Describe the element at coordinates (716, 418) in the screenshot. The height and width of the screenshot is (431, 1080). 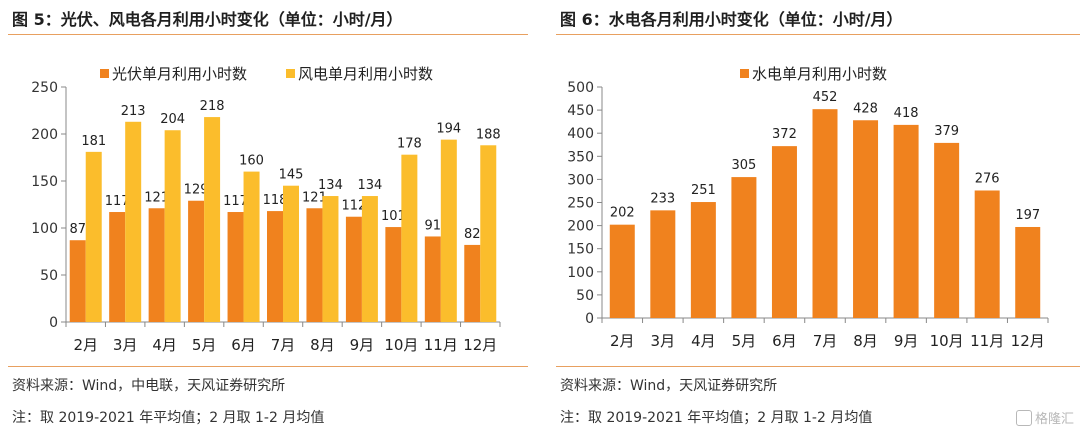
I see `right-note-text: 注：取 2019-2021 年平均值；2 月取 1-2 月均值` at that location.